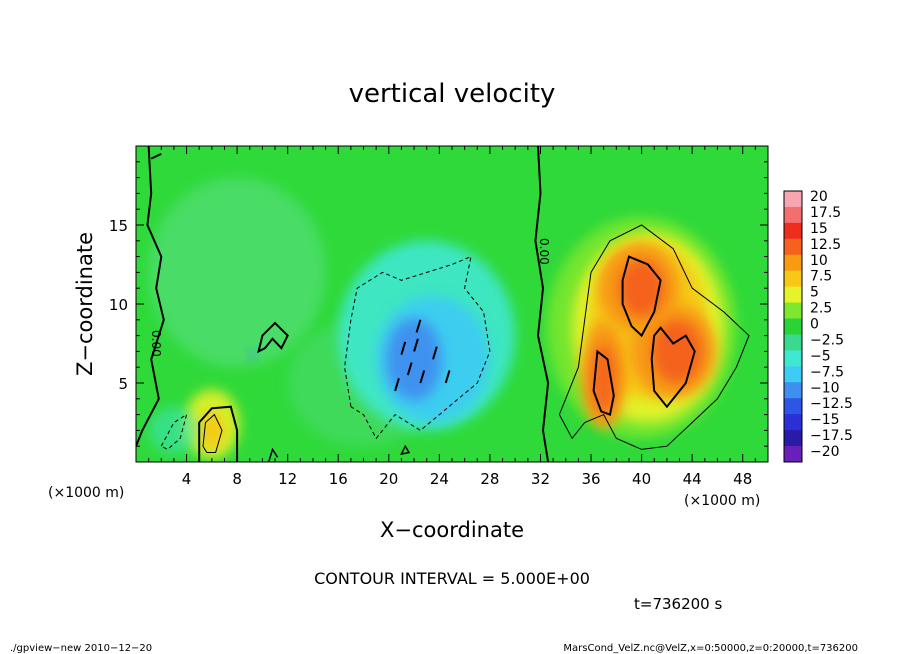  I want to click on x-tick-label: 36, so click(590, 479).